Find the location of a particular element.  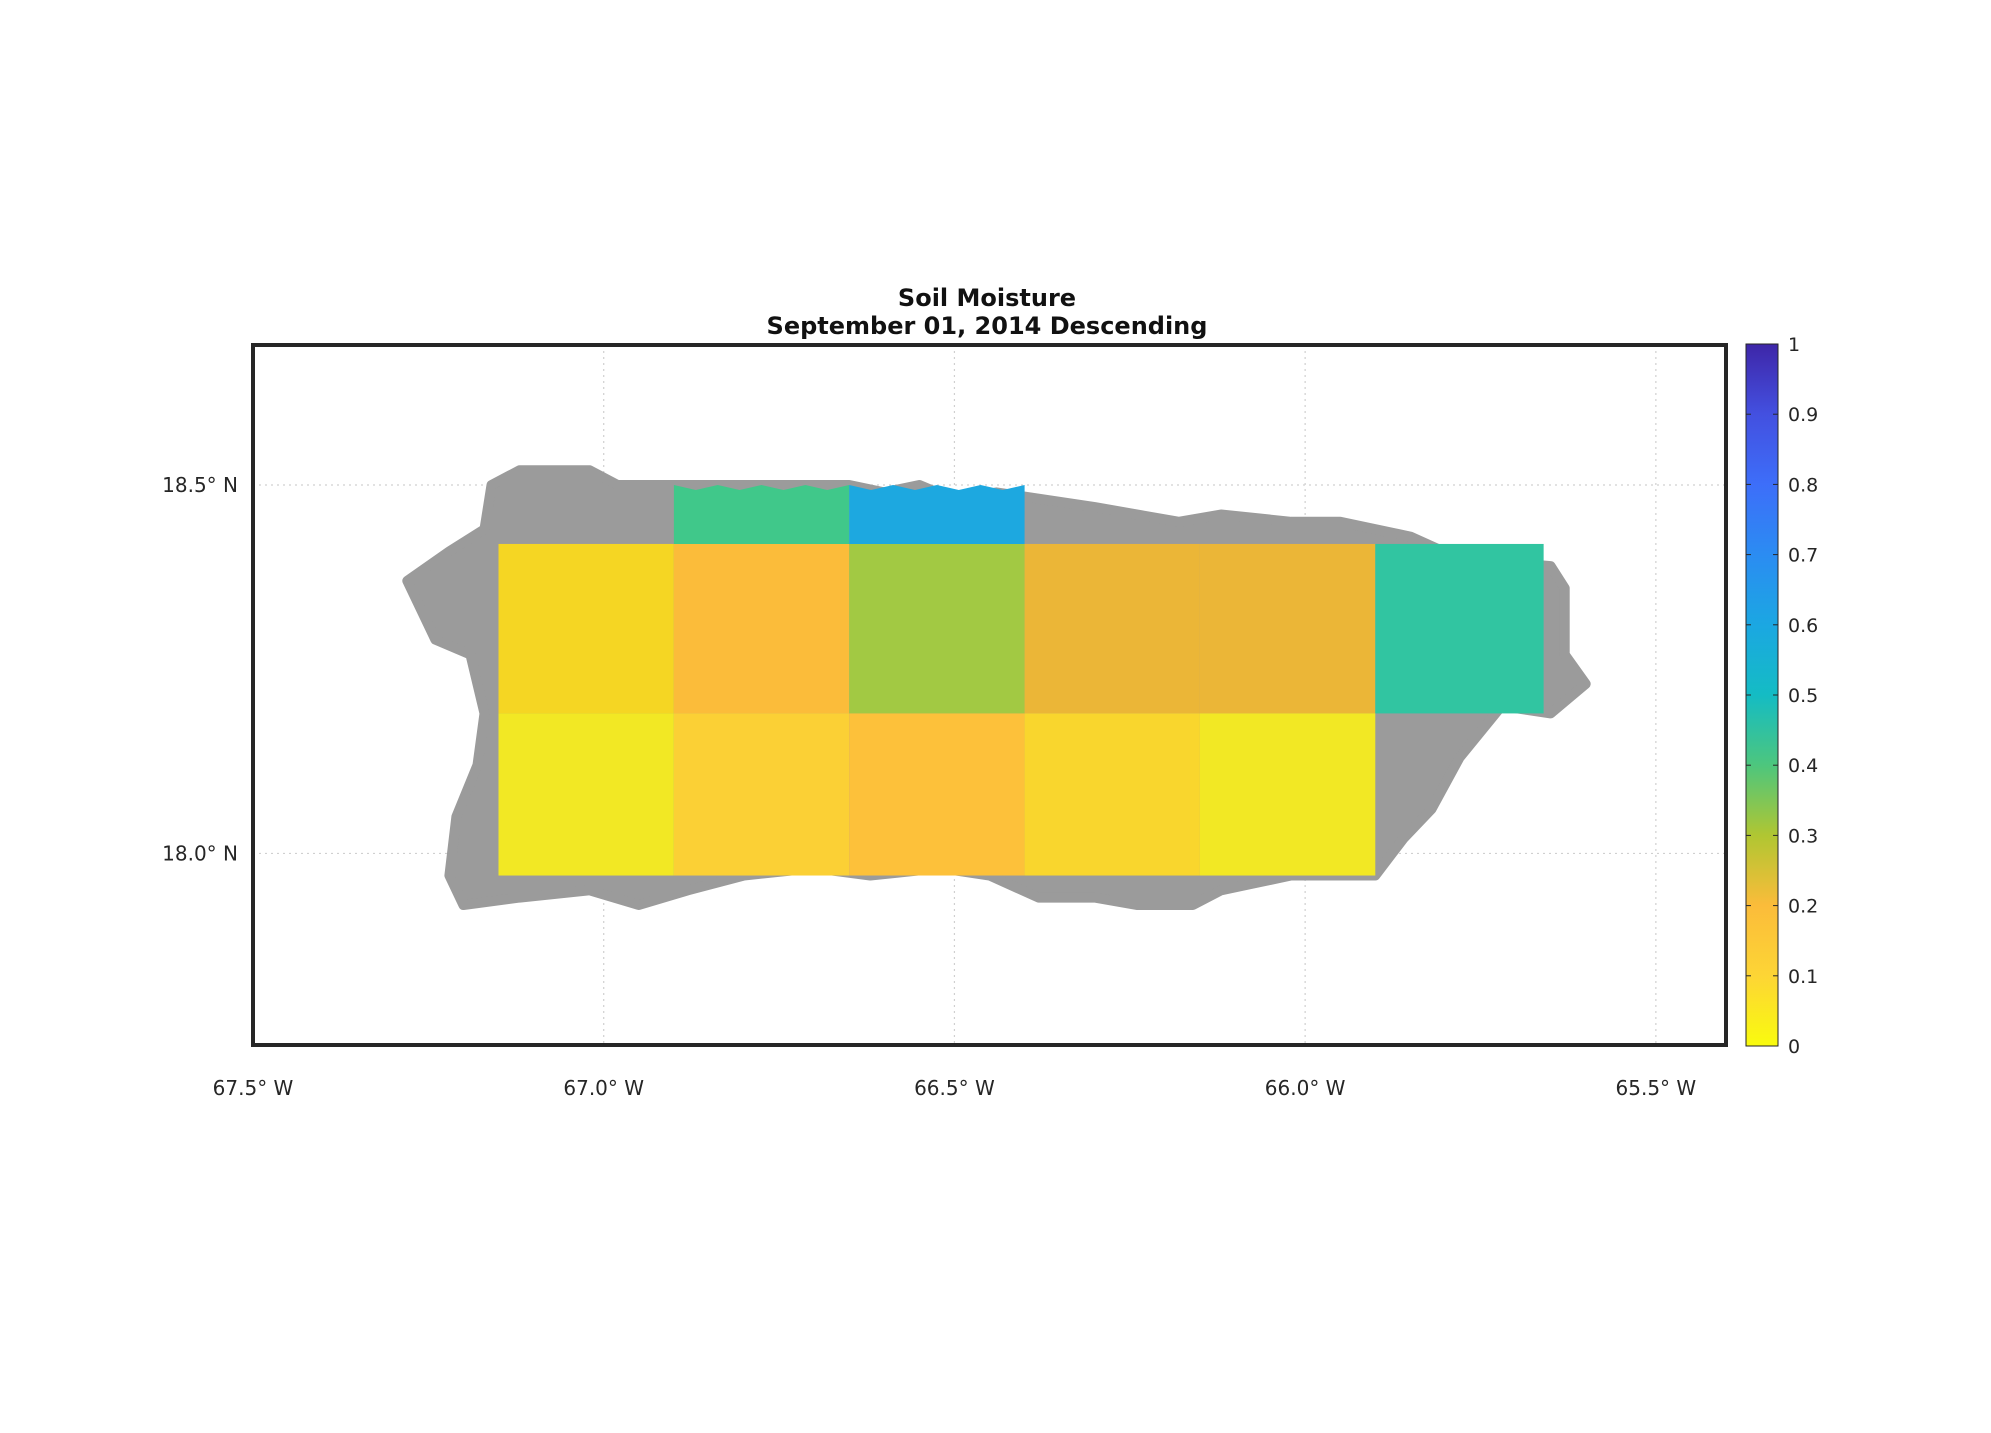

colorbar-tick-label-1: 0.1 is located at coordinates (1803, 977).